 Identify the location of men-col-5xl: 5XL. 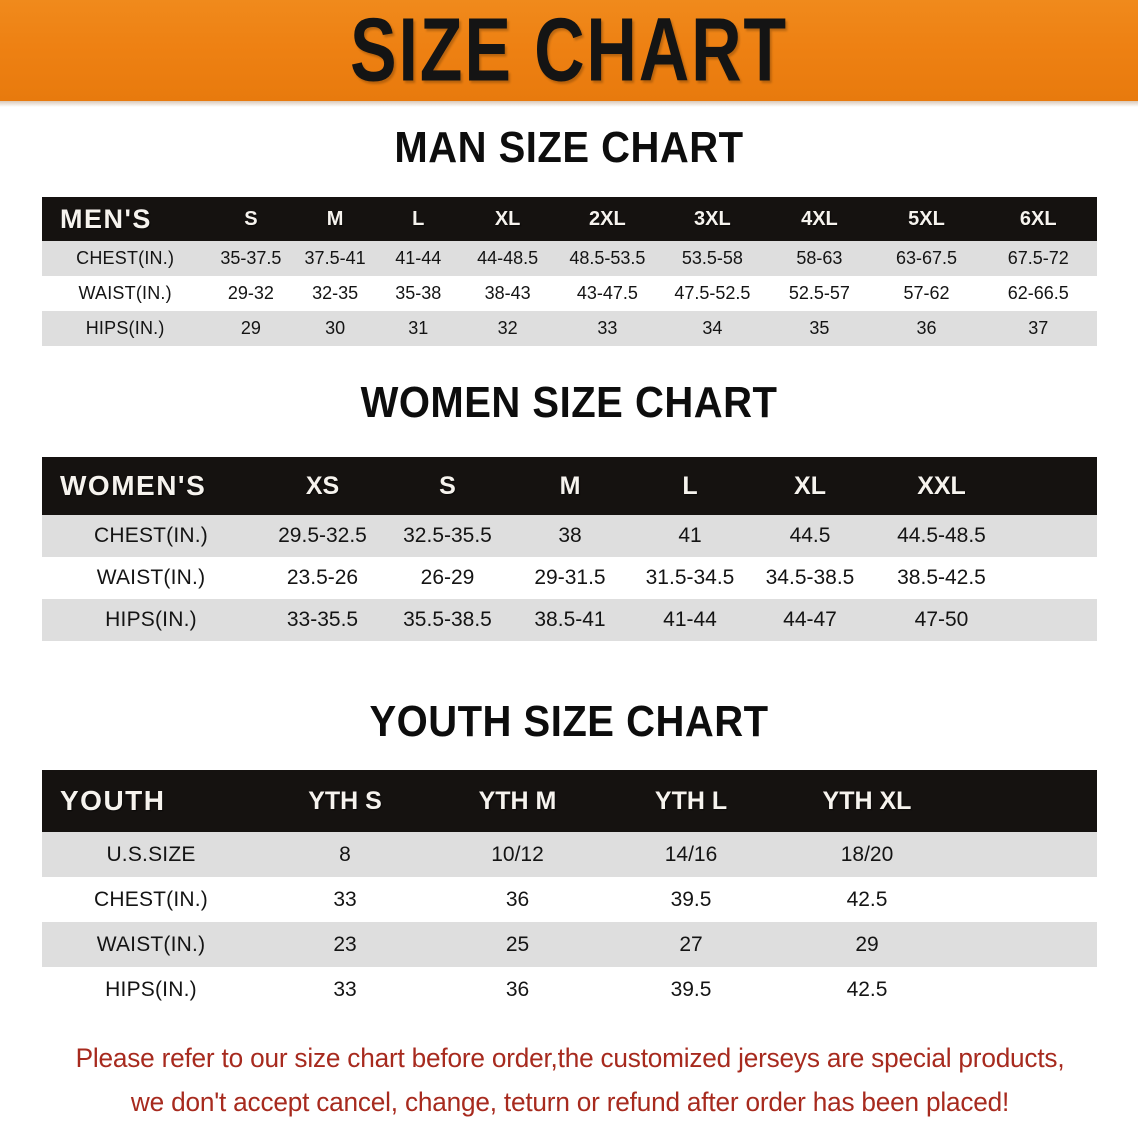
(926, 218).